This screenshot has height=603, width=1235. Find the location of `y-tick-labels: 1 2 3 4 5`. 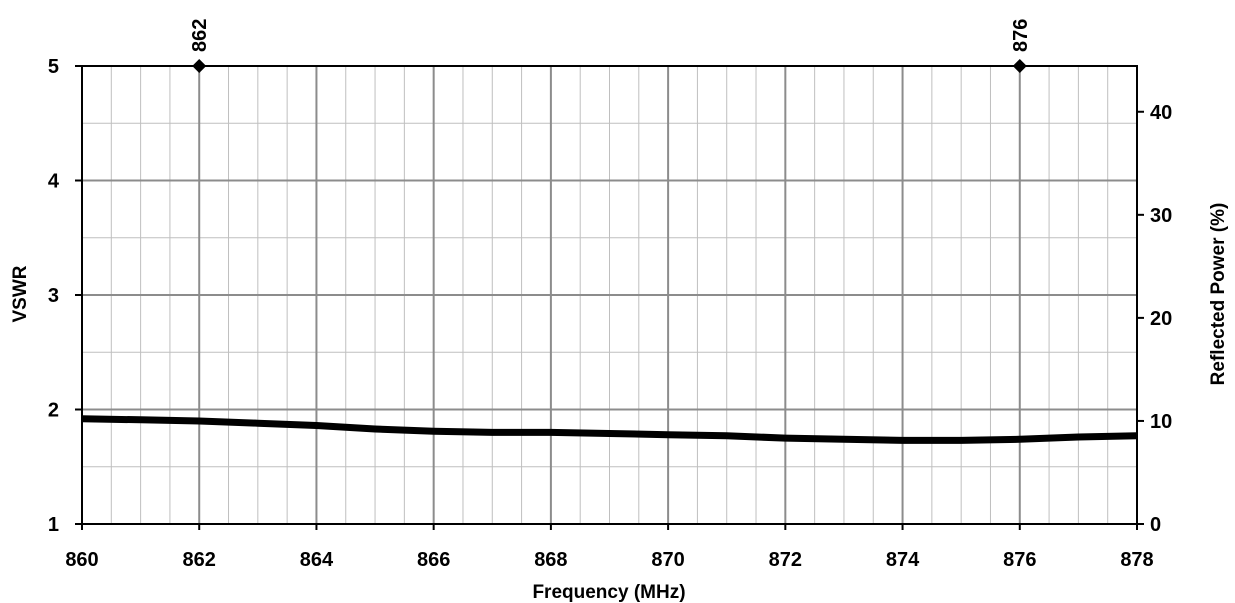

y-tick-labels: 1 2 3 4 5 is located at coordinates (54, 296).